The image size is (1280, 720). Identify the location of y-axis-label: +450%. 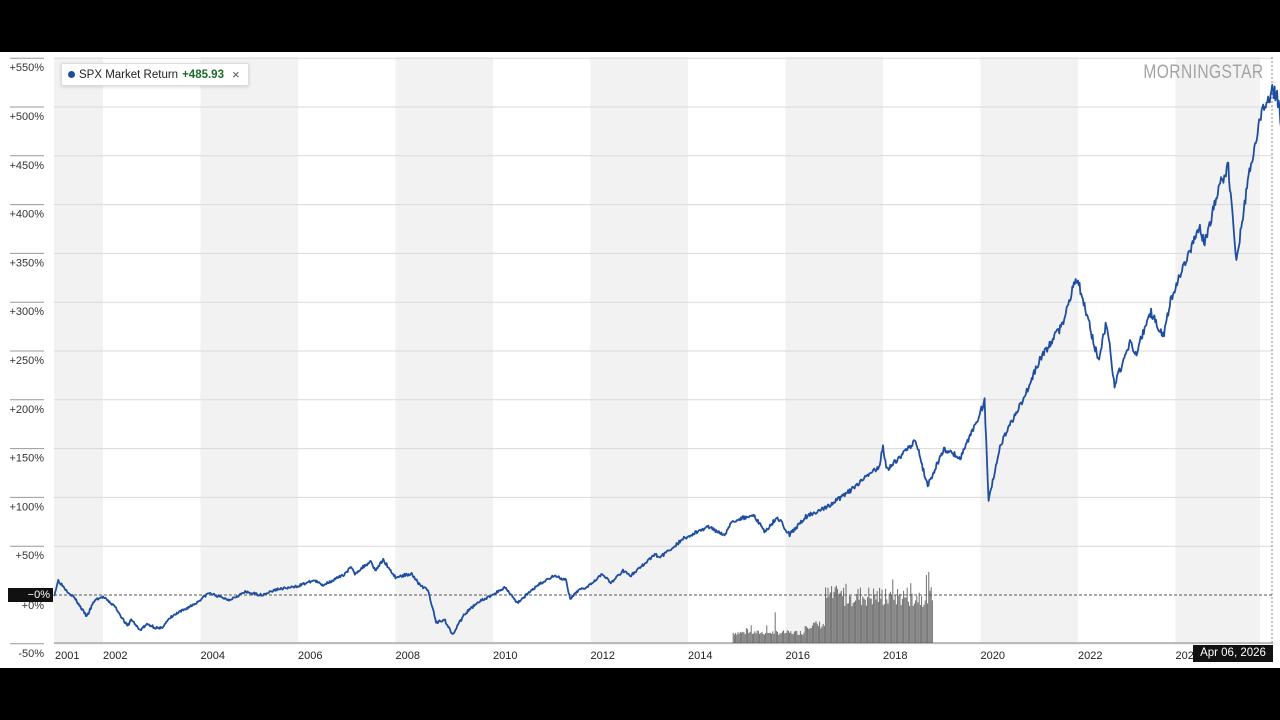
(26, 166).